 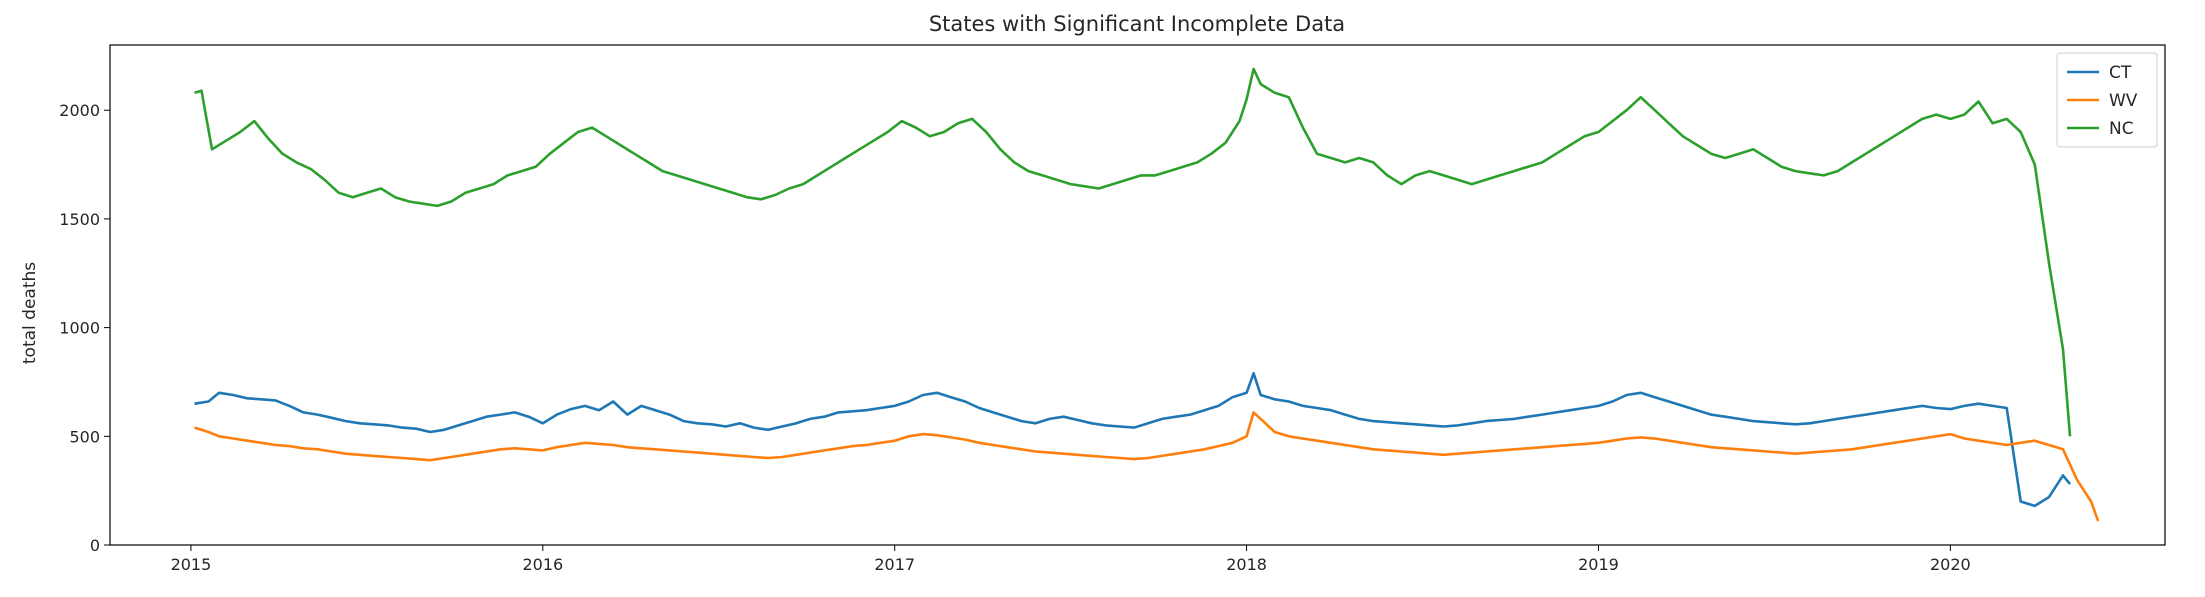 I want to click on legend-box, so click(x=2107, y=100).